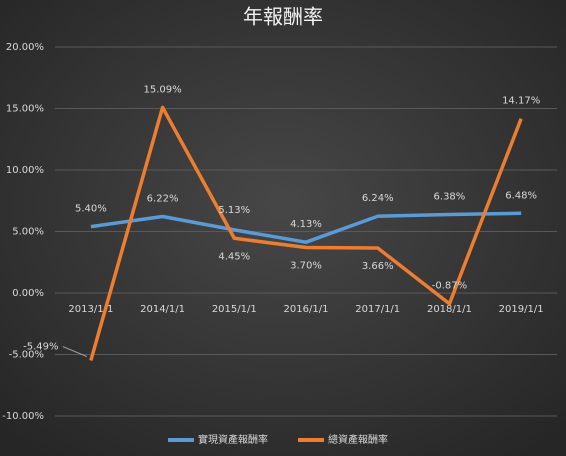  I want to click on y-tick-label: -5.00%, so click(26, 355).